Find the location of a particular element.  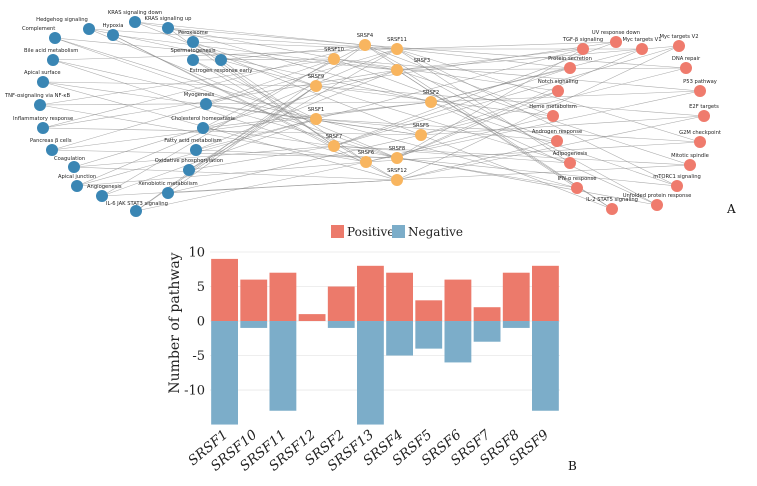

srsf-node-srsf10 is located at coordinates (334, 59).